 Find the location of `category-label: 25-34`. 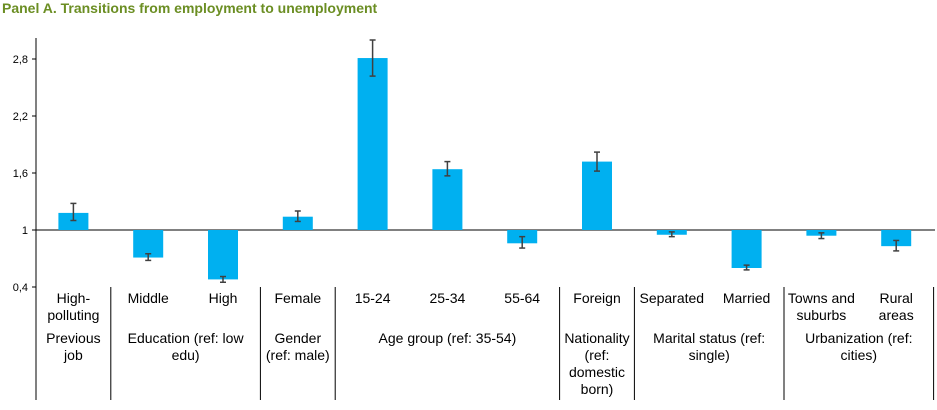

category-label: 25-34 is located at coordinates (447, 298).